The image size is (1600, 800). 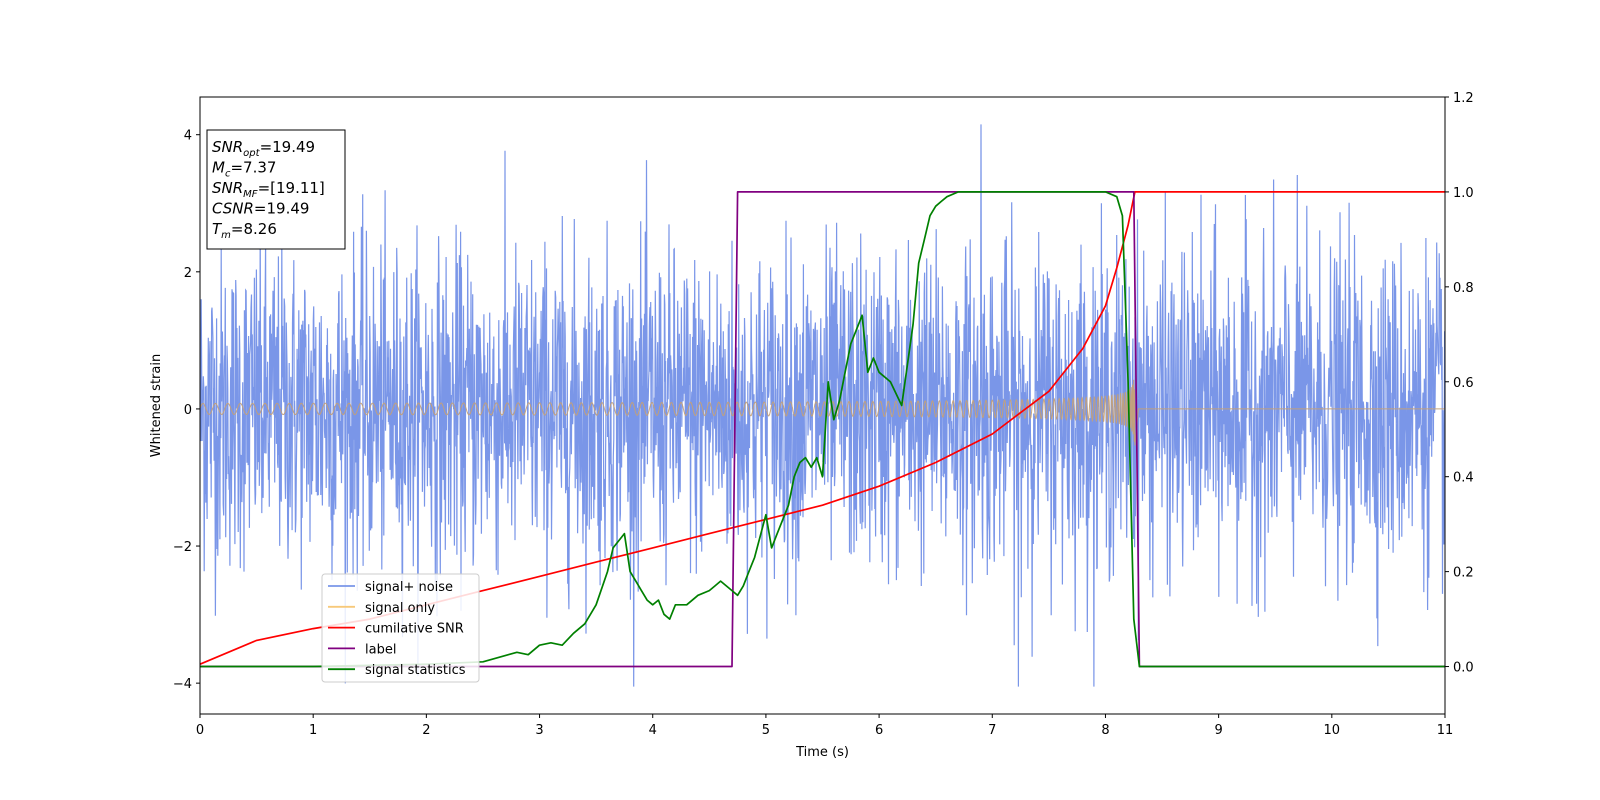 I want to click on legend-label: signal only, so click(x=400, y=608).